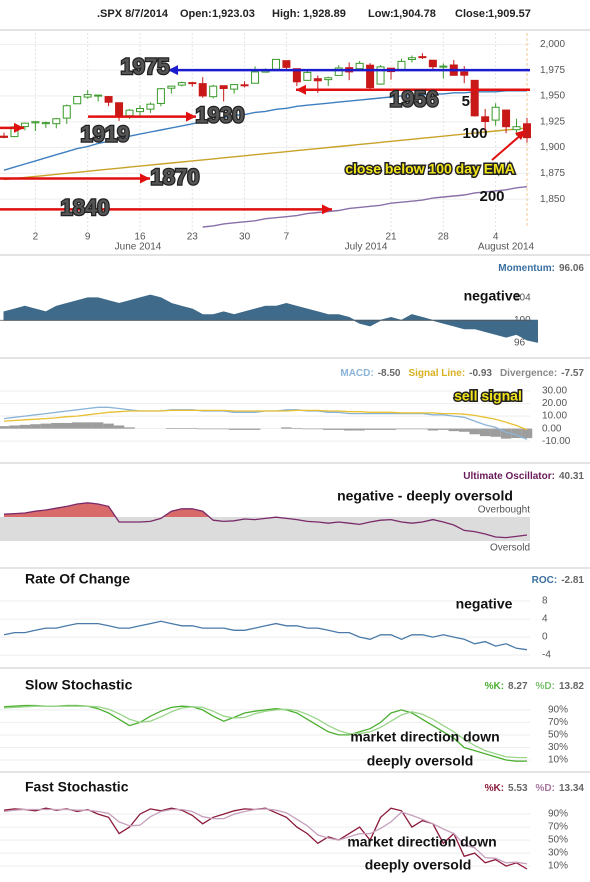  What do you see at coordinates (558, 580) in the screenshot?
I see `readout: ROC: -2.81` at bounding box center [558, 580].